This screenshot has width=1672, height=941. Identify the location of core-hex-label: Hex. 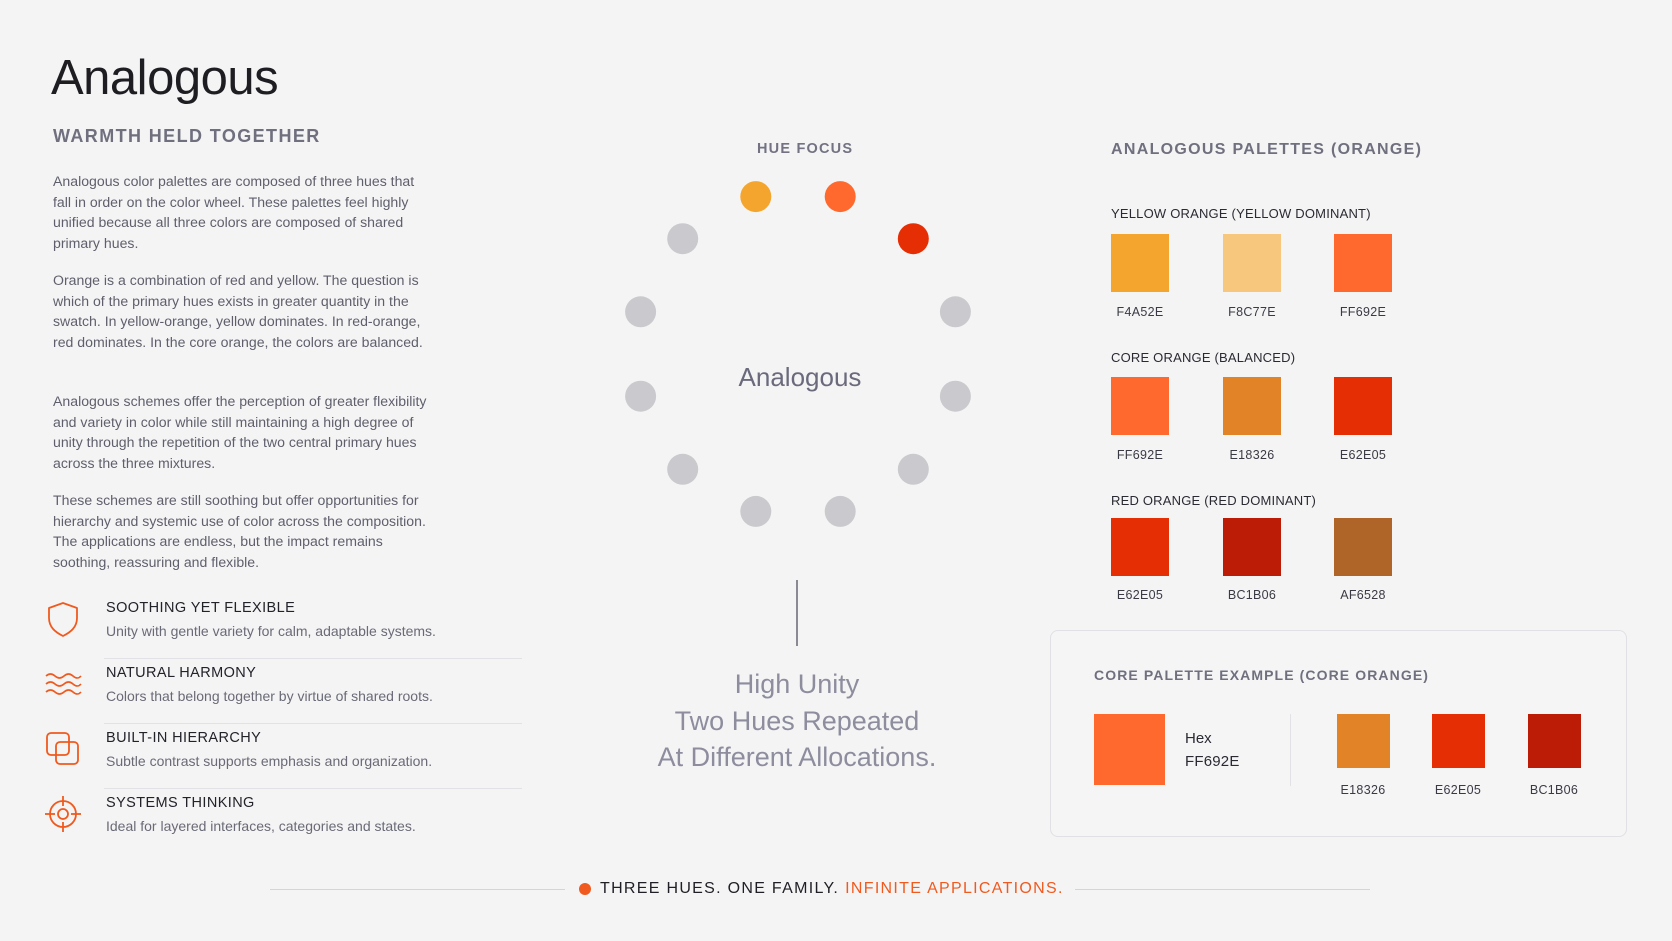
(1198, 738).